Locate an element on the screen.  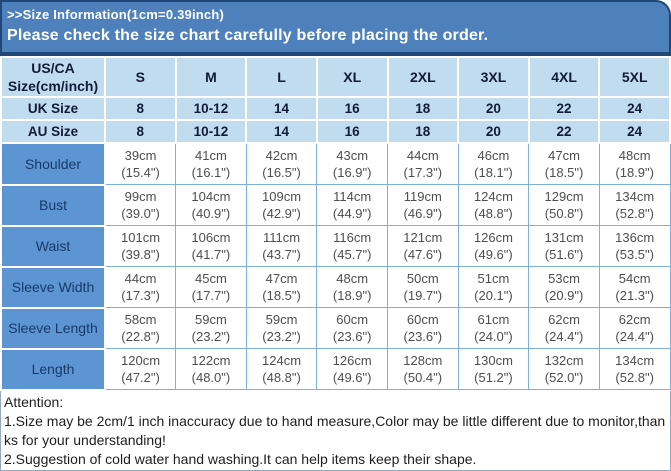
value-inch: (41.7") is located at coordinates (211, 254).